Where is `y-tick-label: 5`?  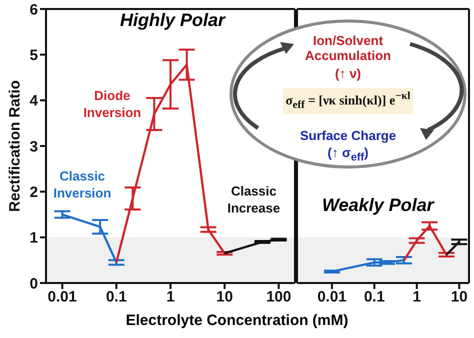 y-tick-label: 5 is located at coordinates (34, 55).